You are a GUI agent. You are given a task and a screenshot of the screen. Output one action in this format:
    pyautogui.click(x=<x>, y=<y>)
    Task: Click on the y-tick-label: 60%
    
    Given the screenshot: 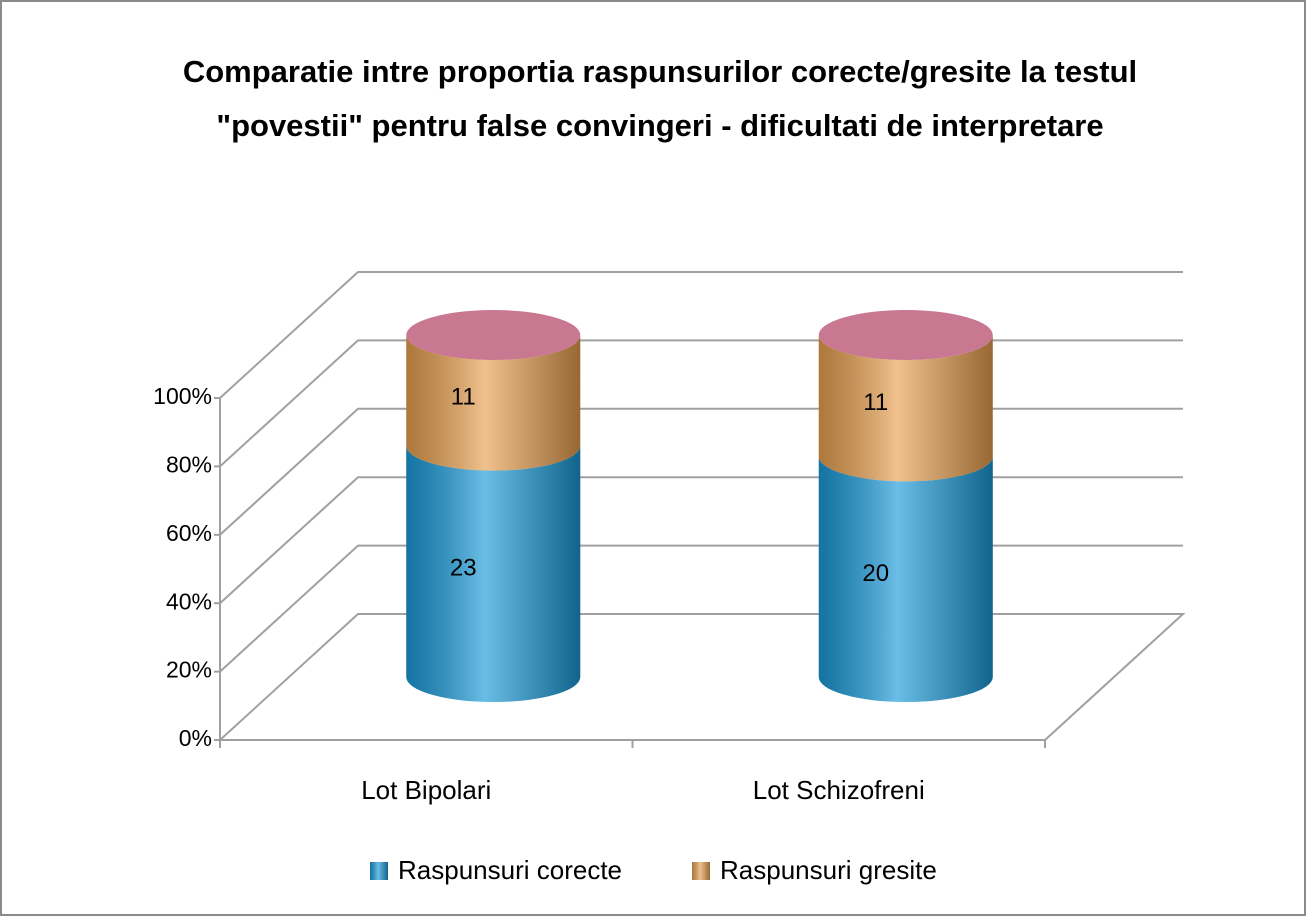 What is the action you would take?
    pyautogui.click(x=189, y=533)
    